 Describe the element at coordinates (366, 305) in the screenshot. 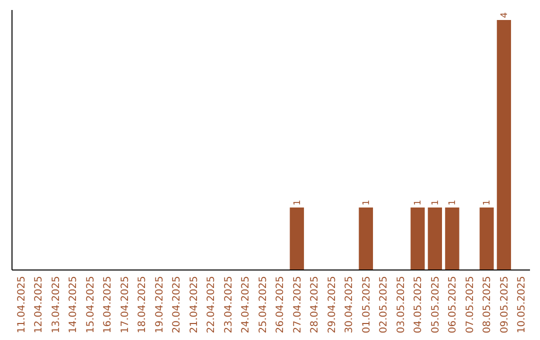

I see `x-tick-label: 01.05.2025` at that location.